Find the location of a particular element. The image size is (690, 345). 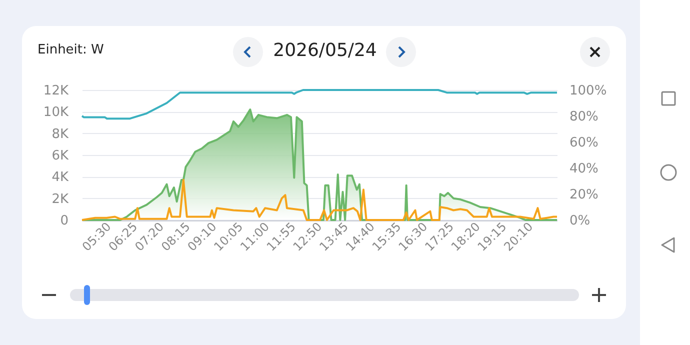

y2-tick-label: 80% is located at coordinates (584, 117).